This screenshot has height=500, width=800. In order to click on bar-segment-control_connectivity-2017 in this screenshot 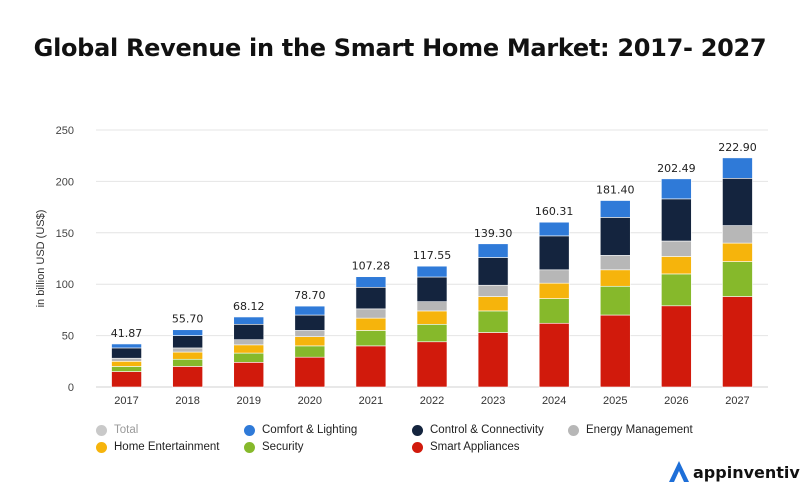, I will do `click(126, 353)`.